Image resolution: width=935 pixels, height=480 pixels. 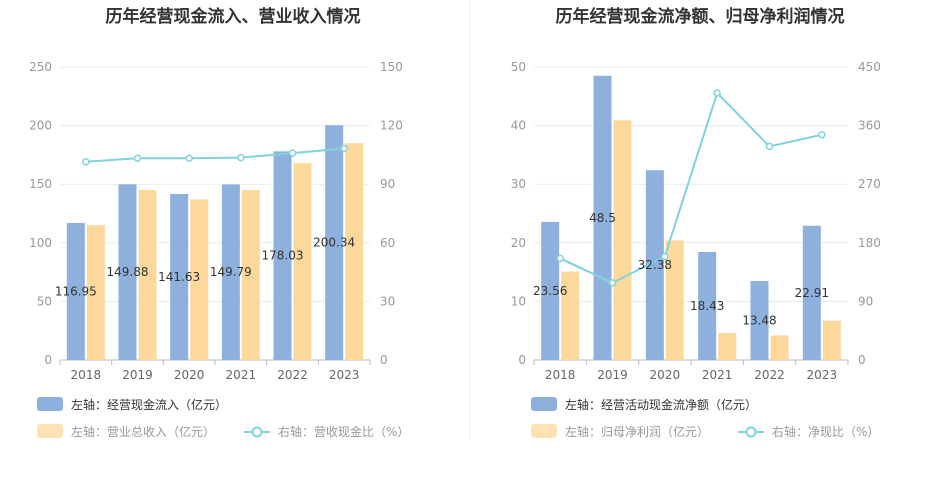 I want to click on left-axis-tick: 30, so click(x=518, y=184).